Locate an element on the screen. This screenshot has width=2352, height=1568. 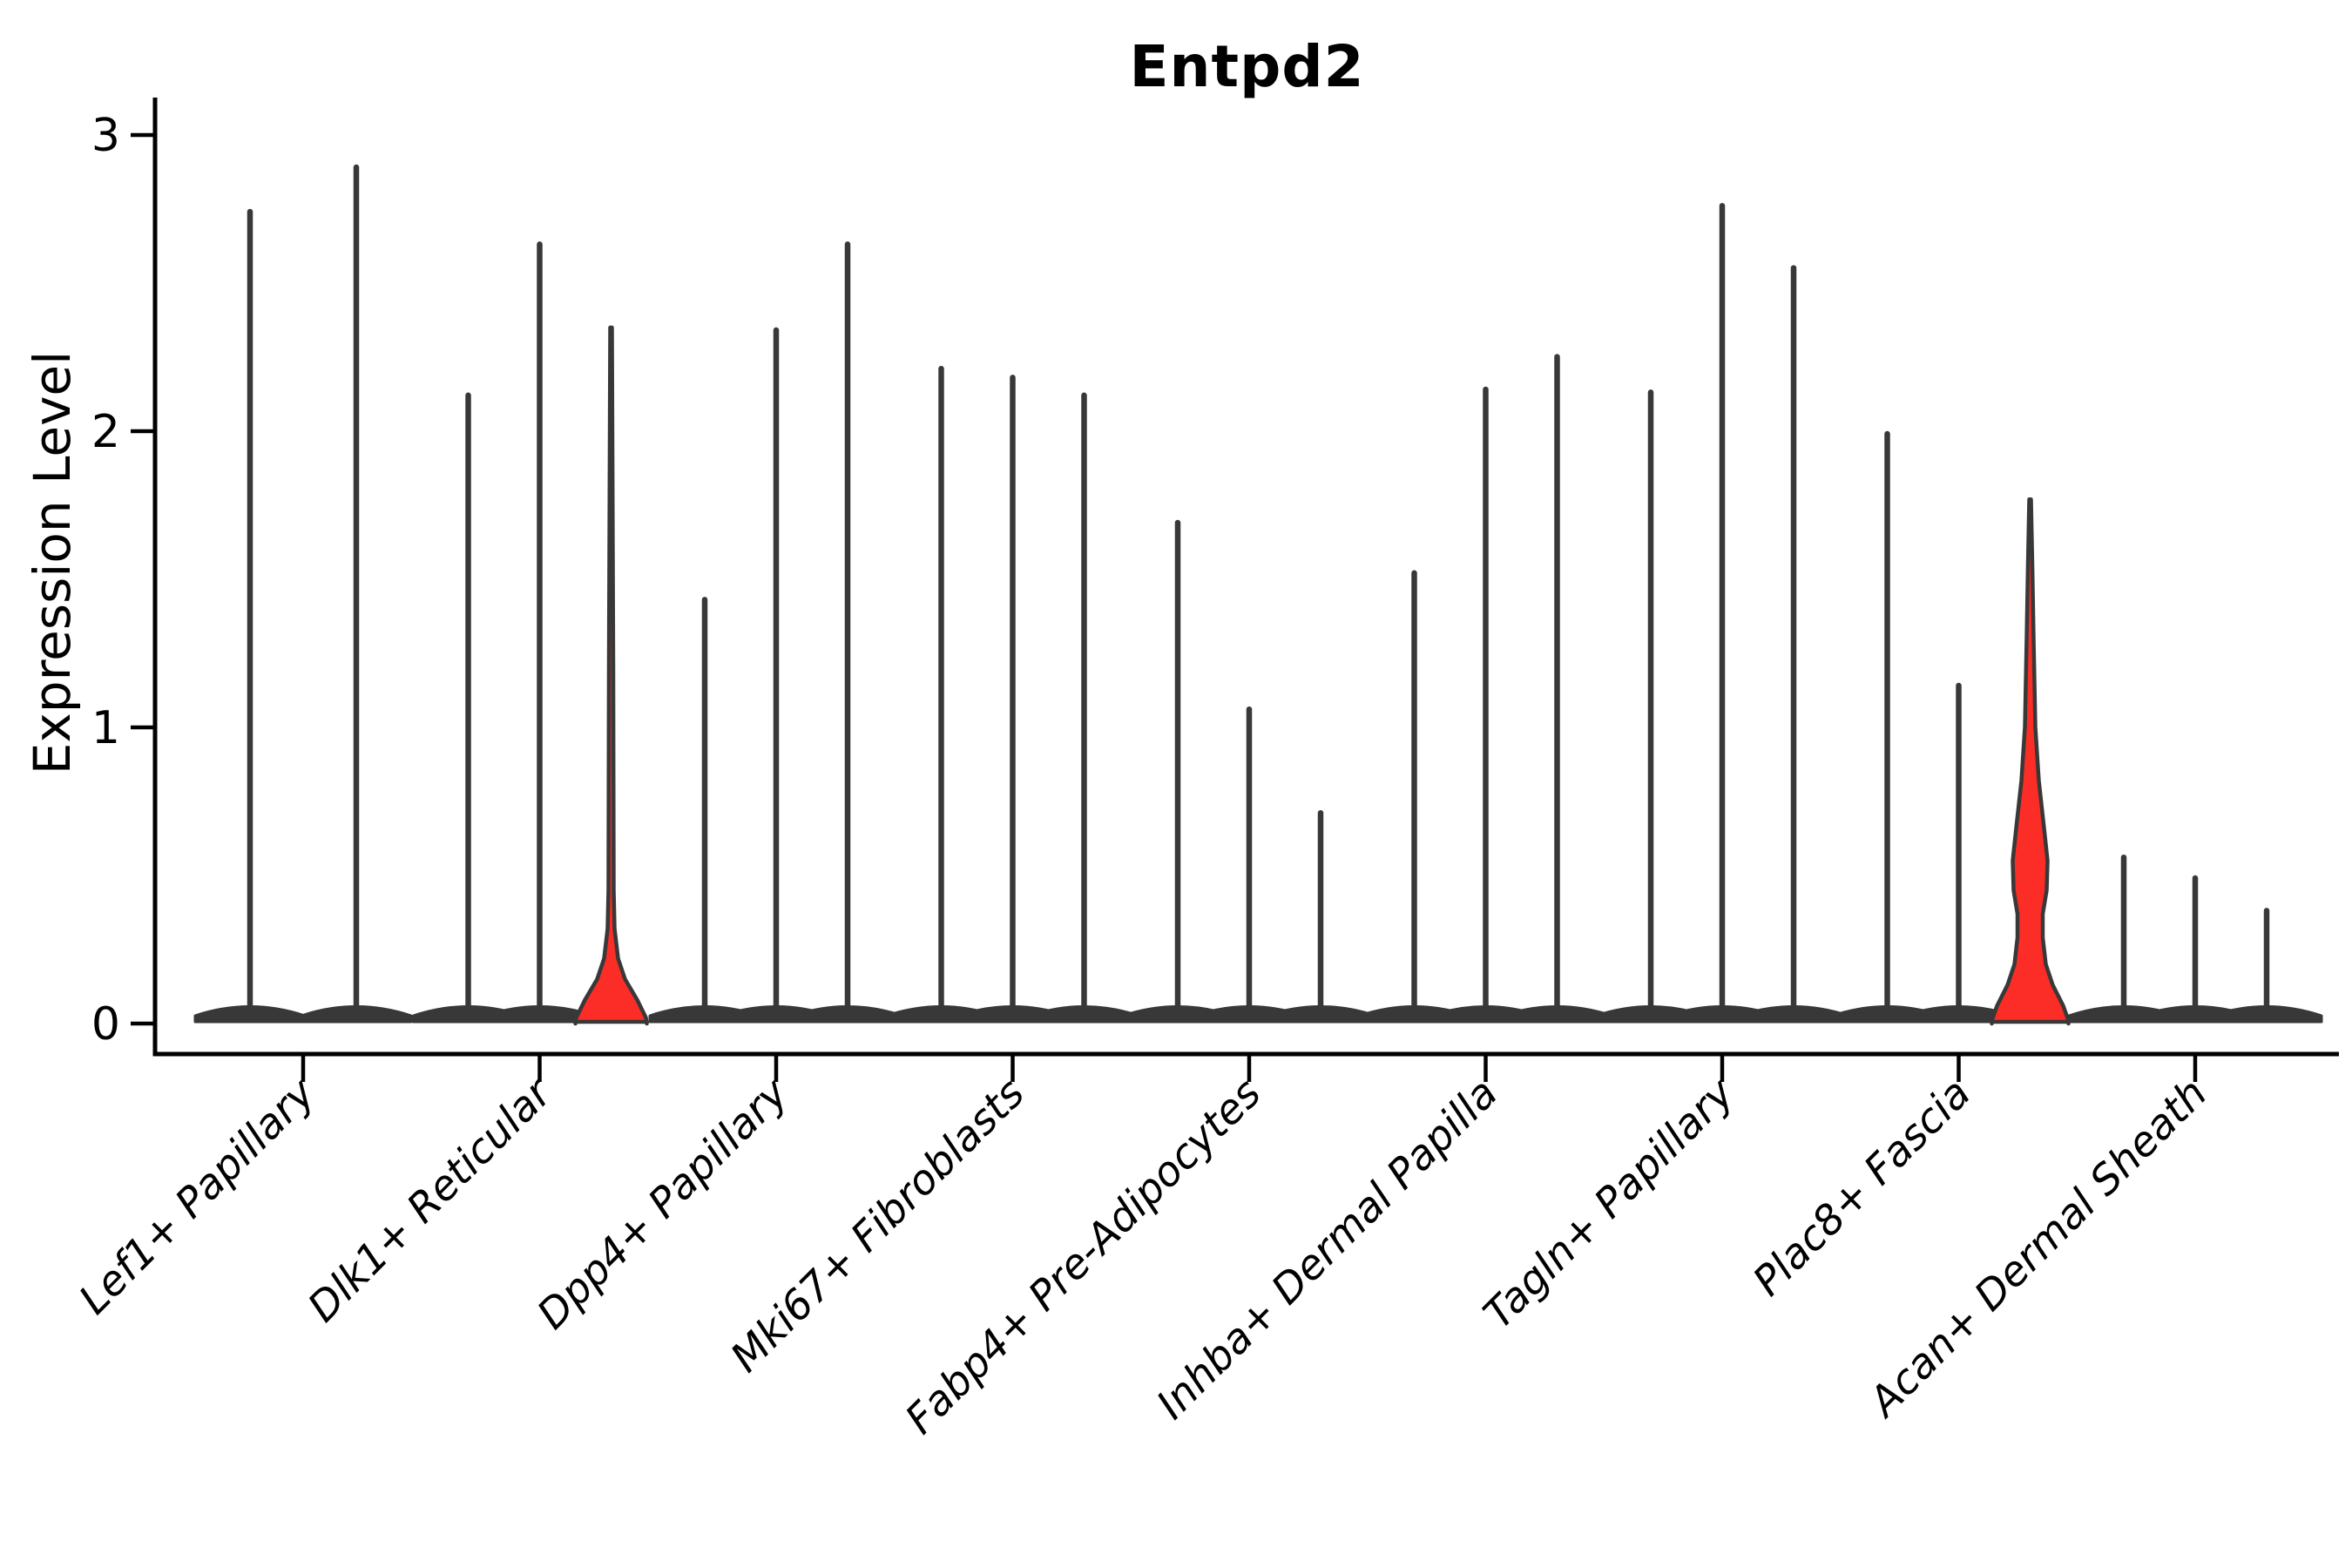
x-tick-label: Tagln+ Papillary is located at coordinates (1610, 1204).